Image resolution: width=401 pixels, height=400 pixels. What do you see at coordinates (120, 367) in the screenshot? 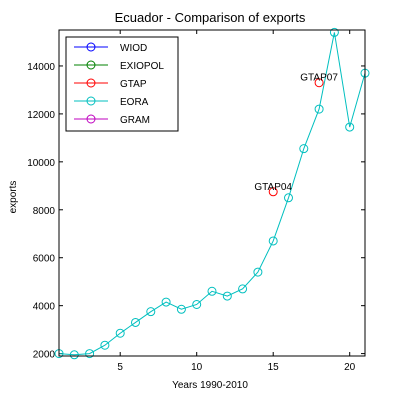
I see `x-tick-label: 5` at bounding box center [120, 367].